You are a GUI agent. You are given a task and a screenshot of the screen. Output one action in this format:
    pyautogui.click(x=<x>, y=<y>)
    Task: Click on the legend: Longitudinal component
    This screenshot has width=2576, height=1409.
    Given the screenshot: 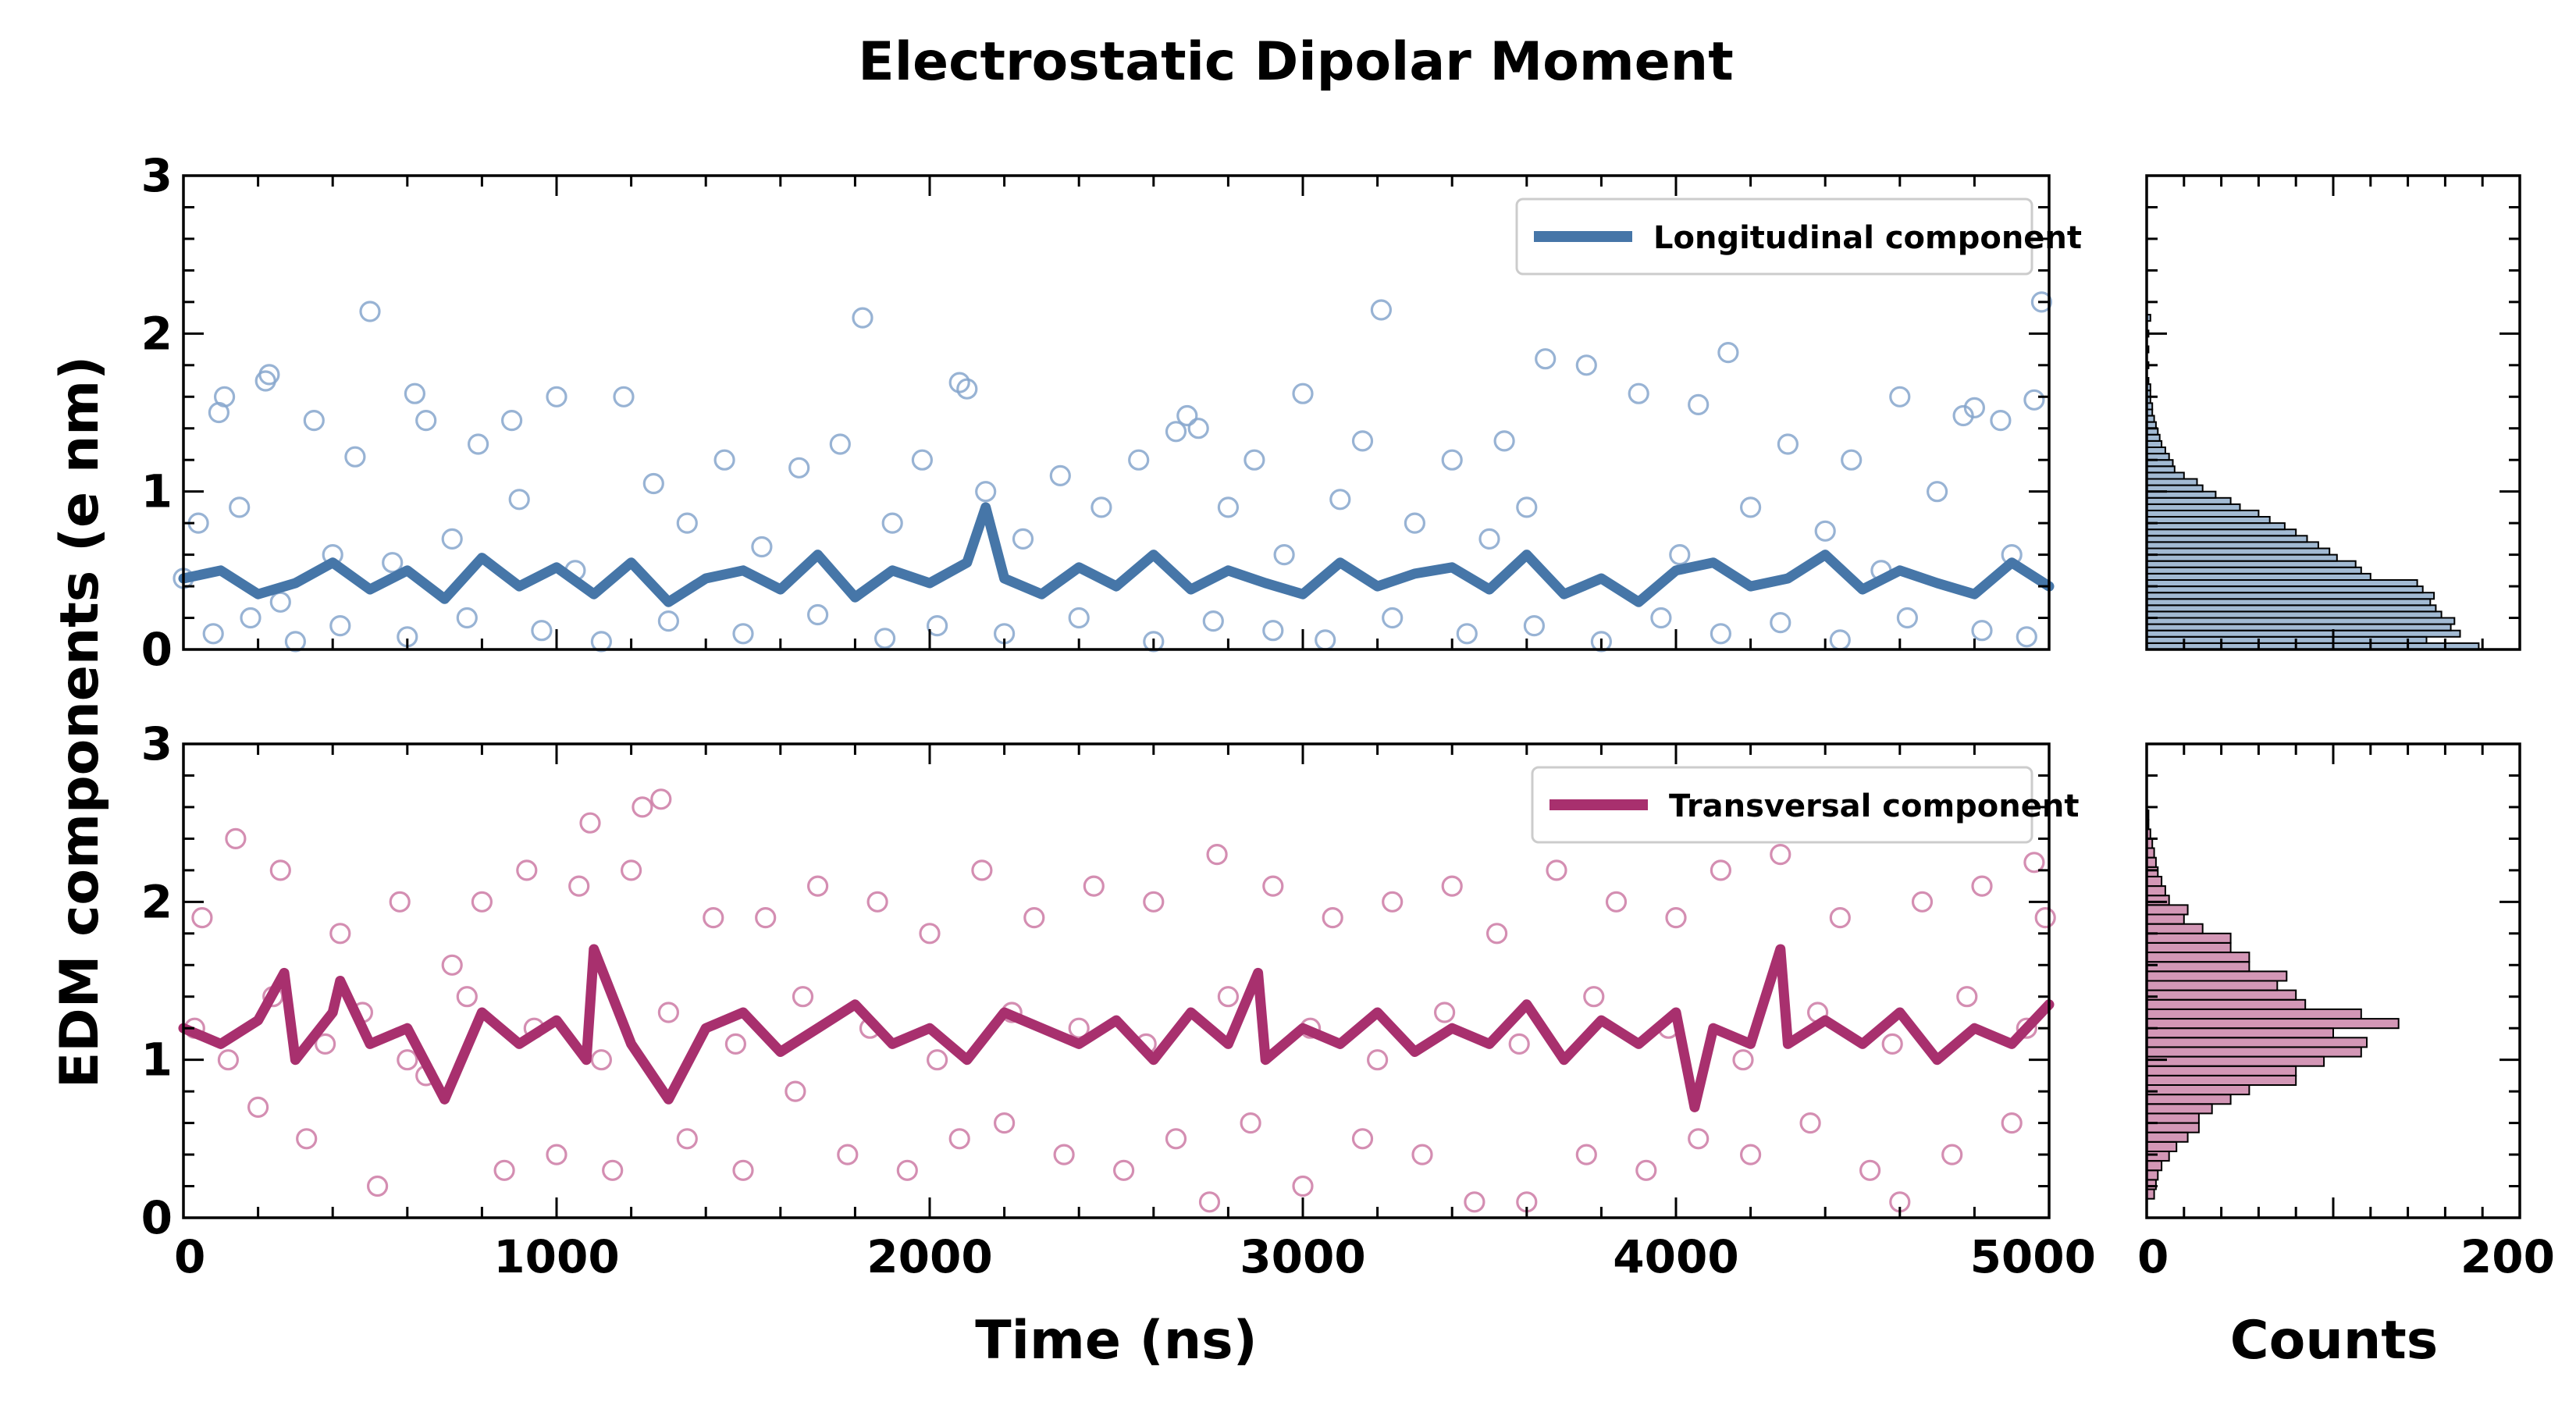 What is the action you would take?
    pyautogui.click(x=1798, y=237)
    